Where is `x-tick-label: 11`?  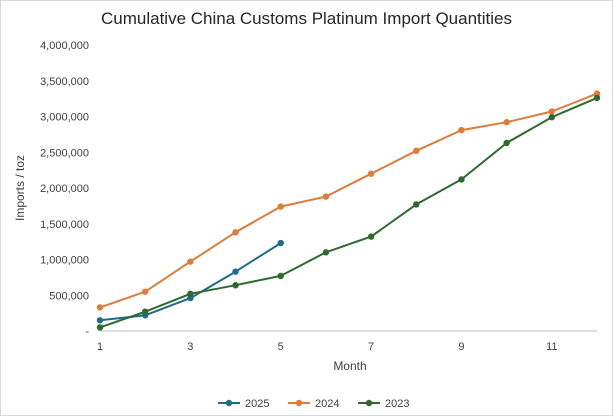
x-tick-label: 11 is located at coordinates (551, 347).